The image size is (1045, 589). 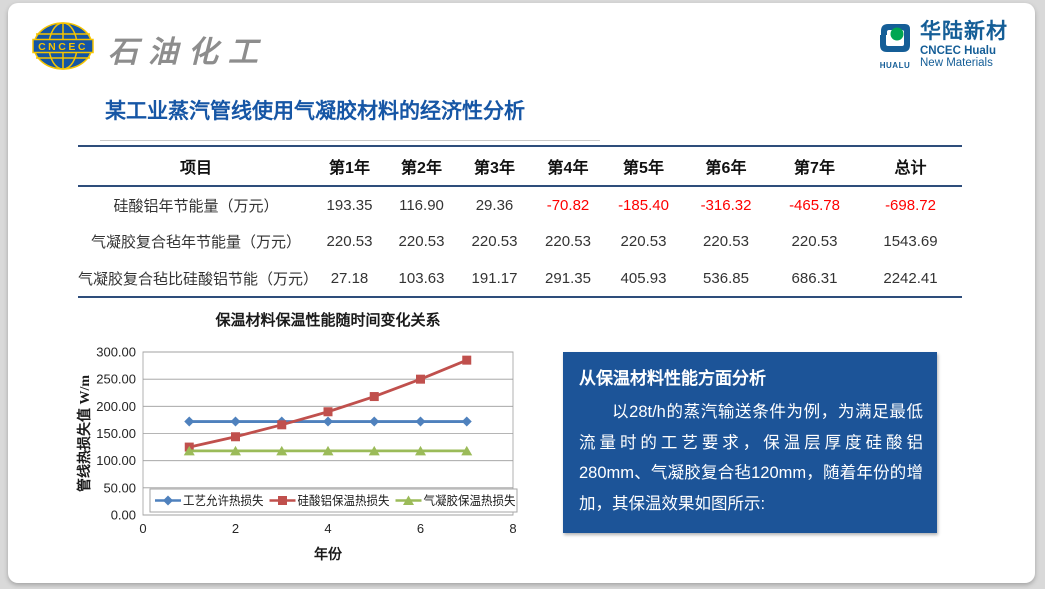 What do you see at coordinates (188, 52) in the screenshot?
I see `brand-name: 石油化工` at bounding box center [188, 52].